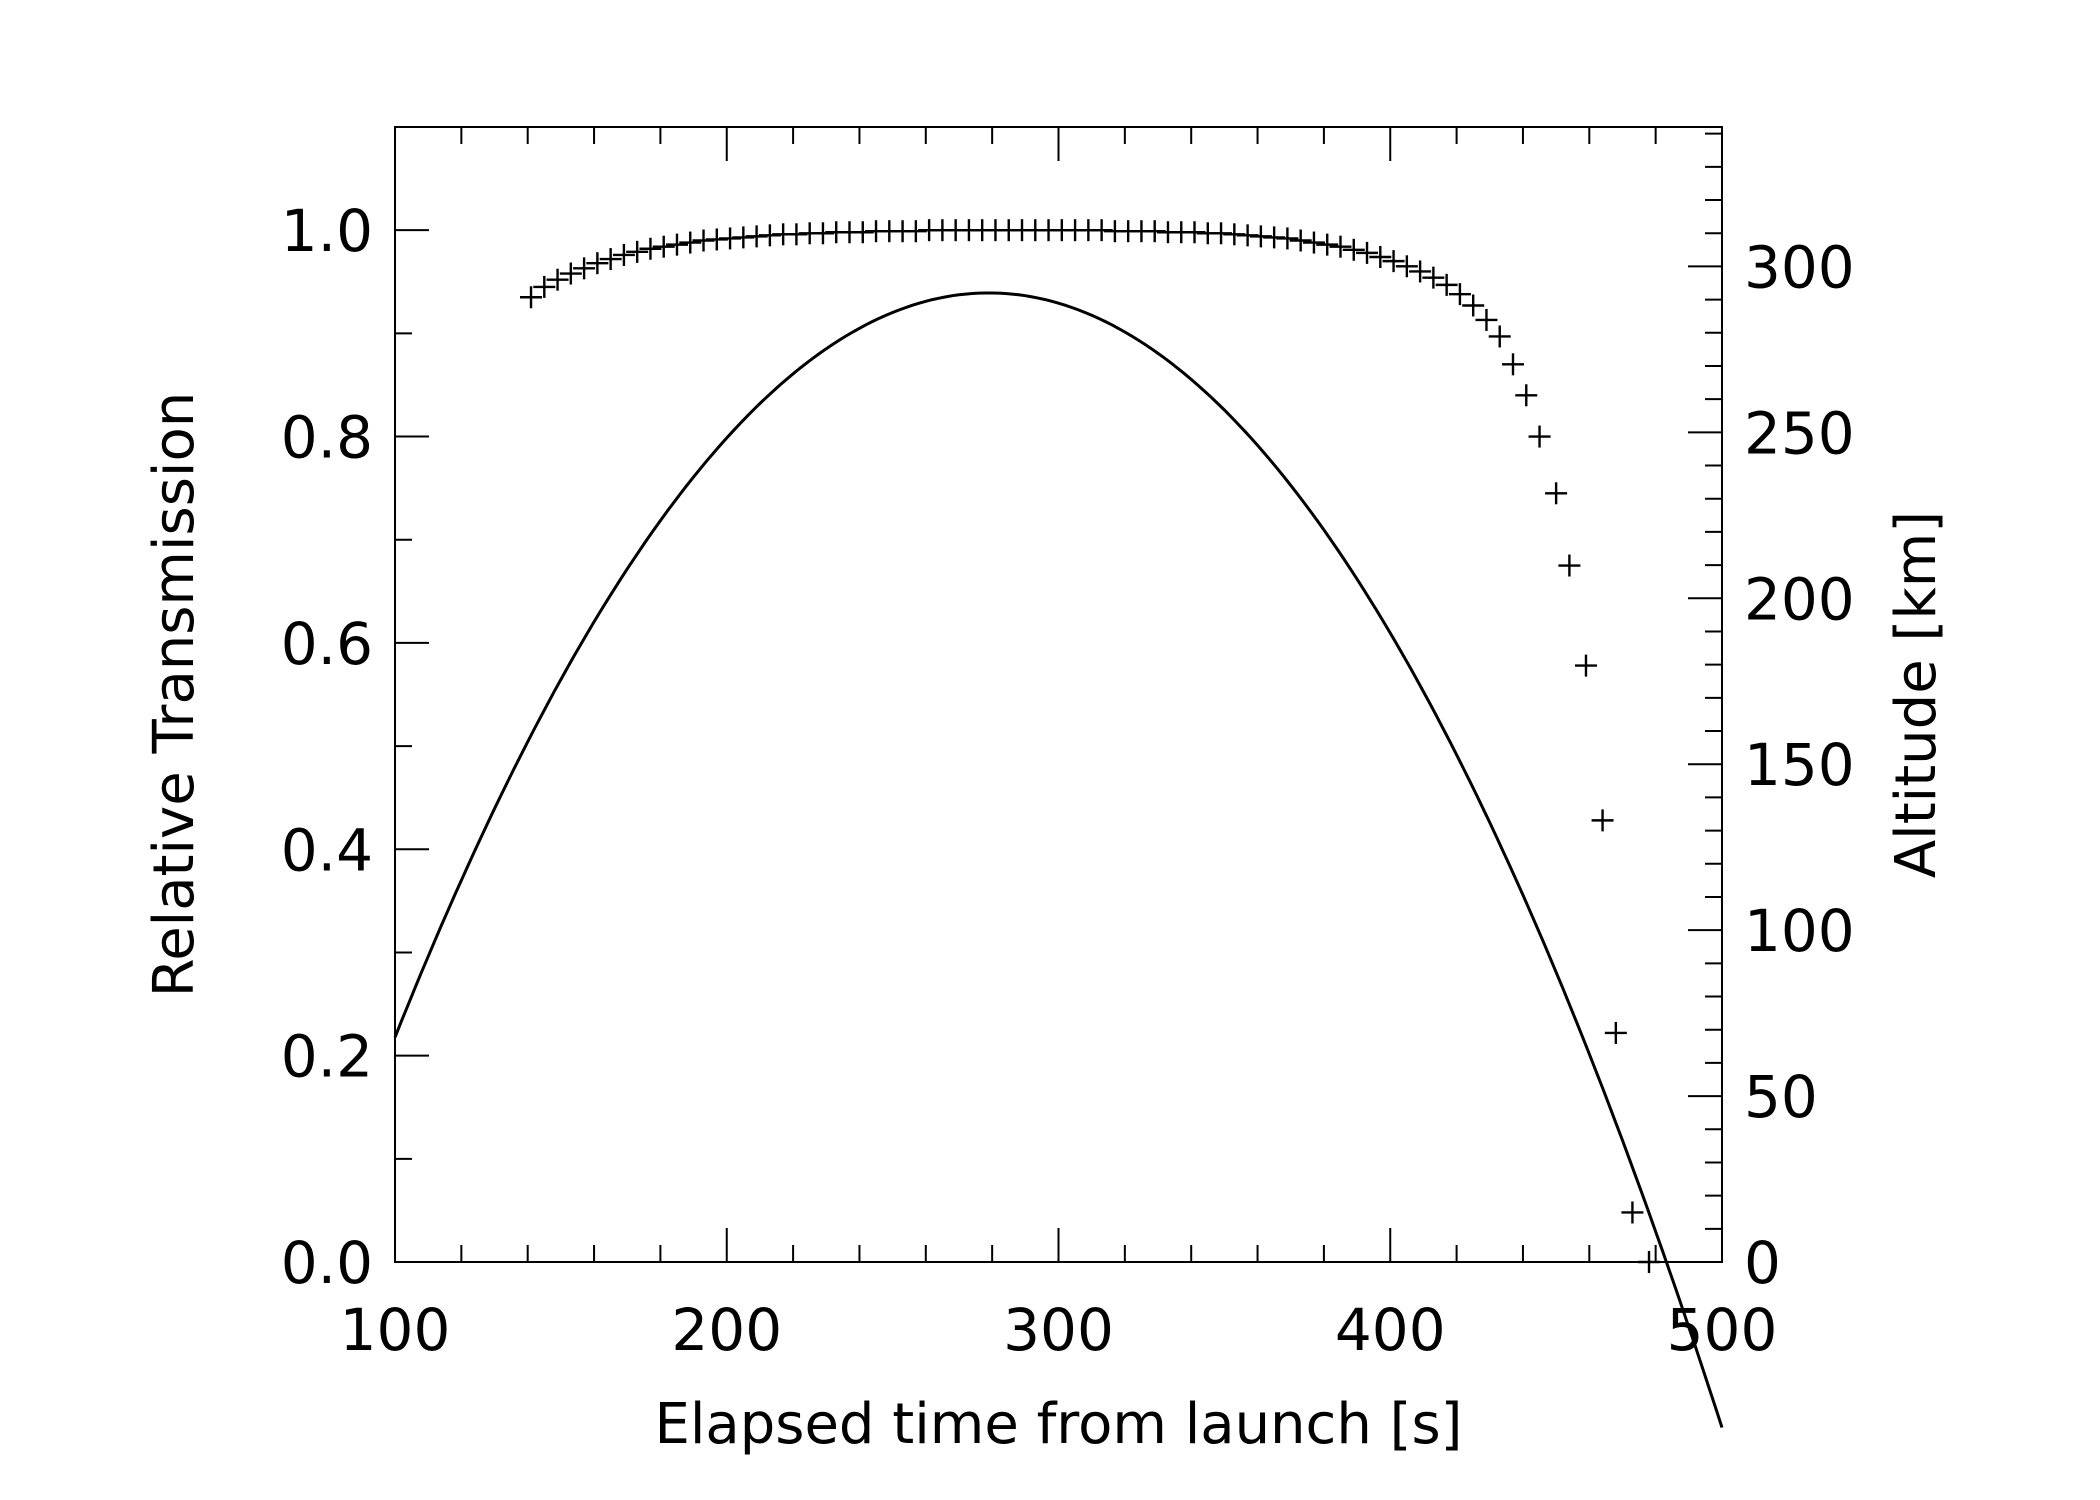 The image size is (2100, 1500). What do you see at coordinates (327, 1057) in the screenshot?
I see `y-tick-label: 0.2` at bounding box center [327, 1057].